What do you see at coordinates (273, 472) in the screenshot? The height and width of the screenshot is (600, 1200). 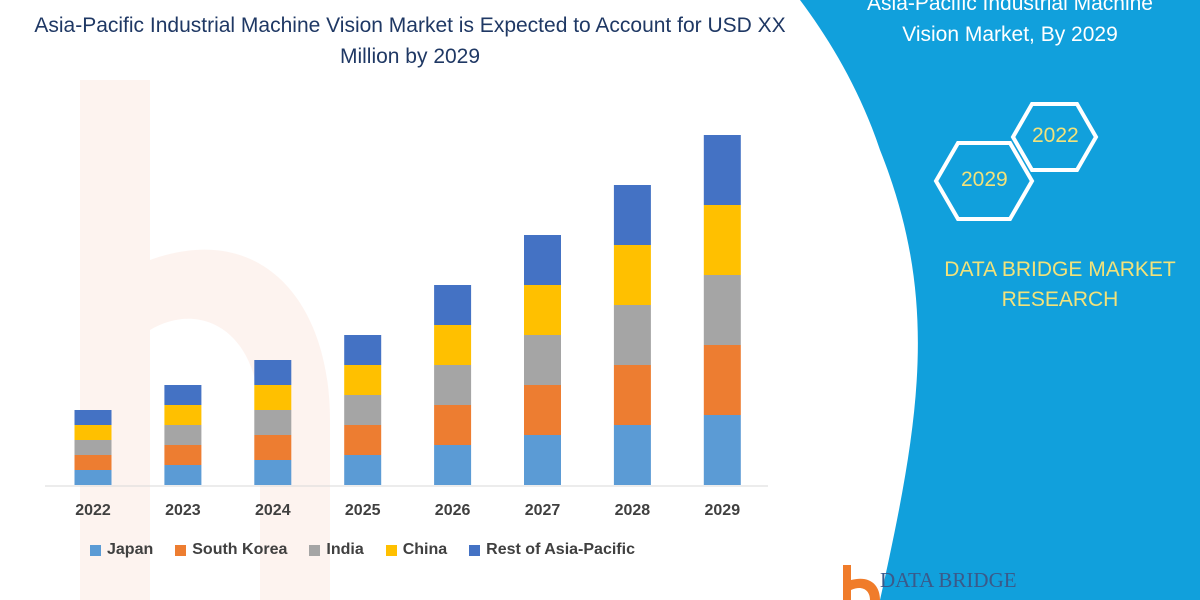 I see `bar-segment-2024-japan` at bounding box center [273, 472].